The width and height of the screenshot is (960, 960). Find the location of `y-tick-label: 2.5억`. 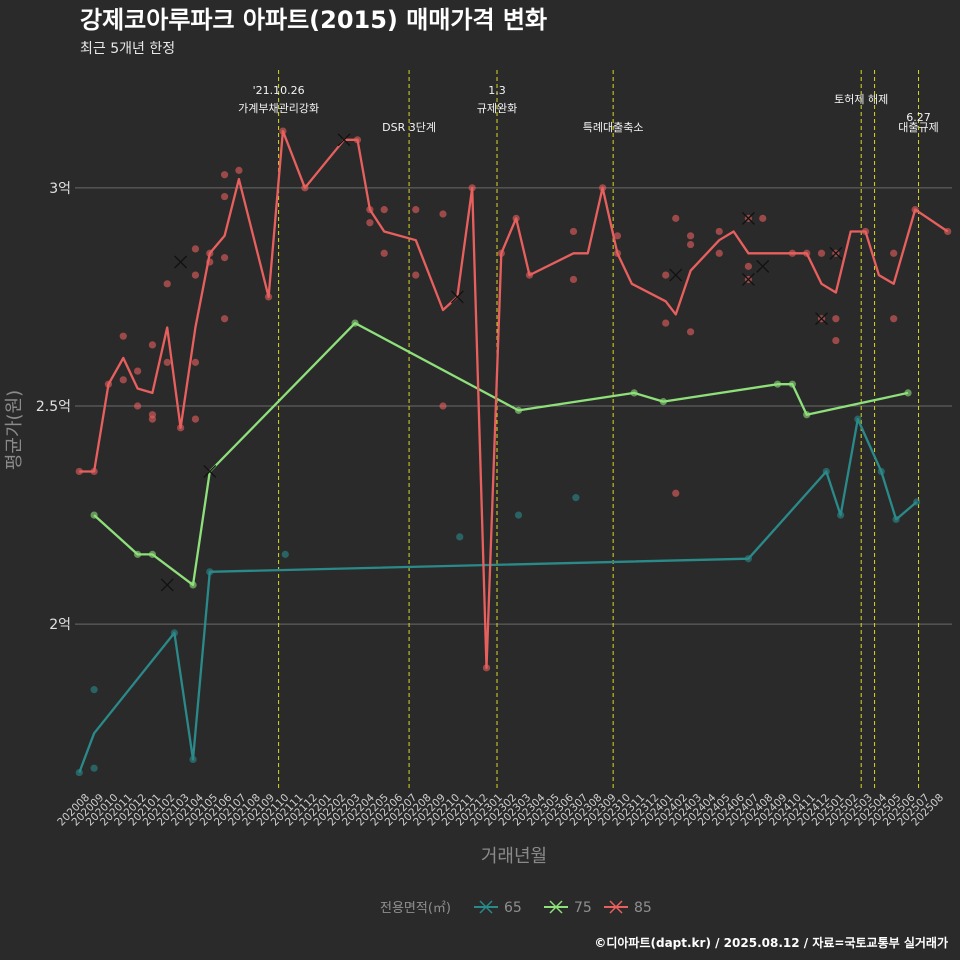

y-tick-label: 2.5억 is located at coordinates (53, 407).